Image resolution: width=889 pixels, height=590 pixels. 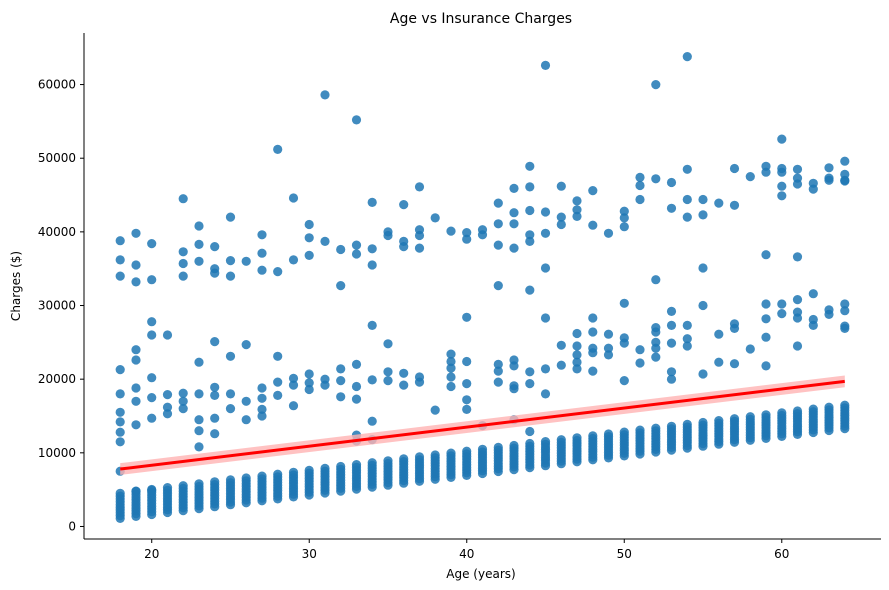 I want to click on y-tick-label: 10000, so click(x=57, y=453).